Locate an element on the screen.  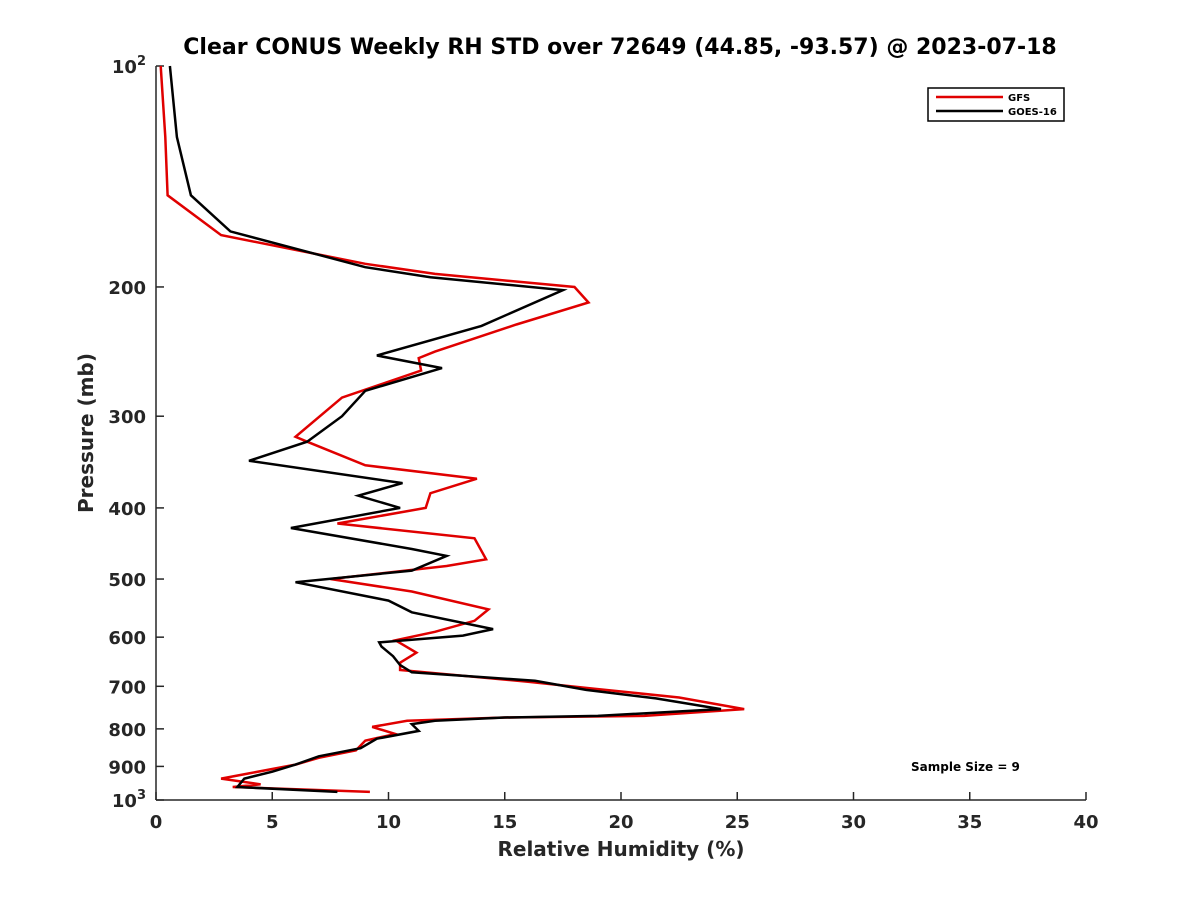
x-tick-label: 35 is located at coordinates (969, 822).